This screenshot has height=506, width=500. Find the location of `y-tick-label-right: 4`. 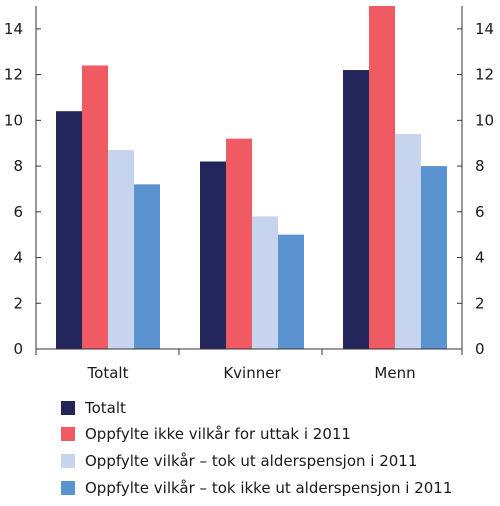

y-tick-label-right: 4 is located at coordinates (480, 258).